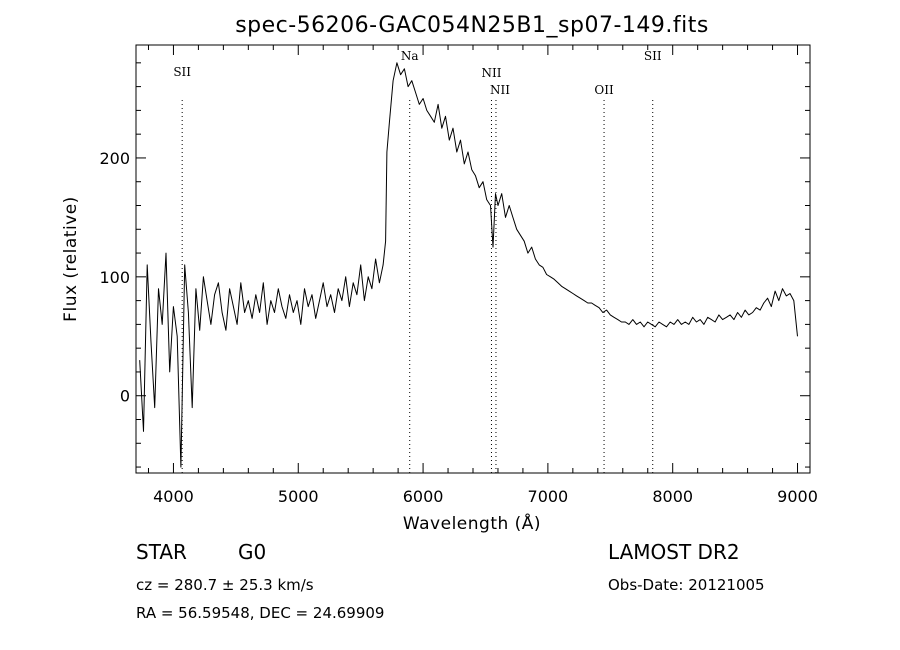 Image resolution: width=900 pixels, height=650 pixels. What do you see at coordinates (125, 396) in the screenshot?
I see `y-tick-label-0: 0` at bounding box center [125, 396].